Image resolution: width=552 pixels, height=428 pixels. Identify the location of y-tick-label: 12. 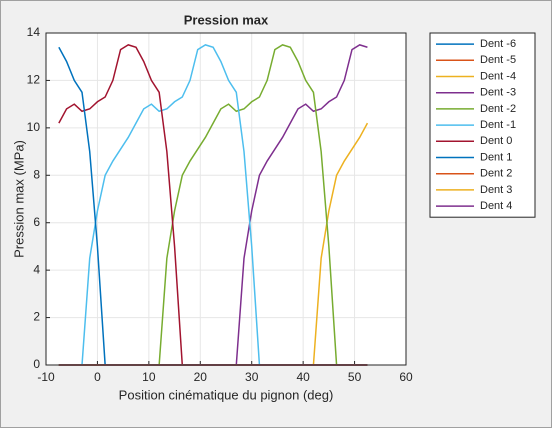
(34, 80).